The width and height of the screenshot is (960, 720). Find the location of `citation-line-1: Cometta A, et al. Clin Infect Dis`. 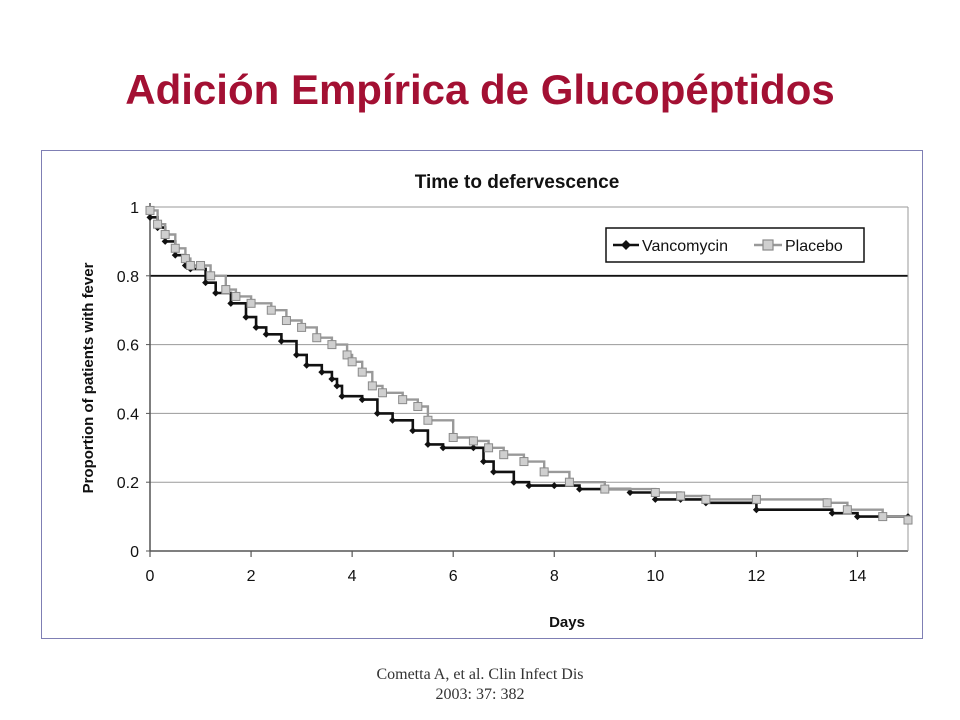

citation-line-1: Cometta A, et al. Clin Infect Dis is located at coordinates (480, 674).